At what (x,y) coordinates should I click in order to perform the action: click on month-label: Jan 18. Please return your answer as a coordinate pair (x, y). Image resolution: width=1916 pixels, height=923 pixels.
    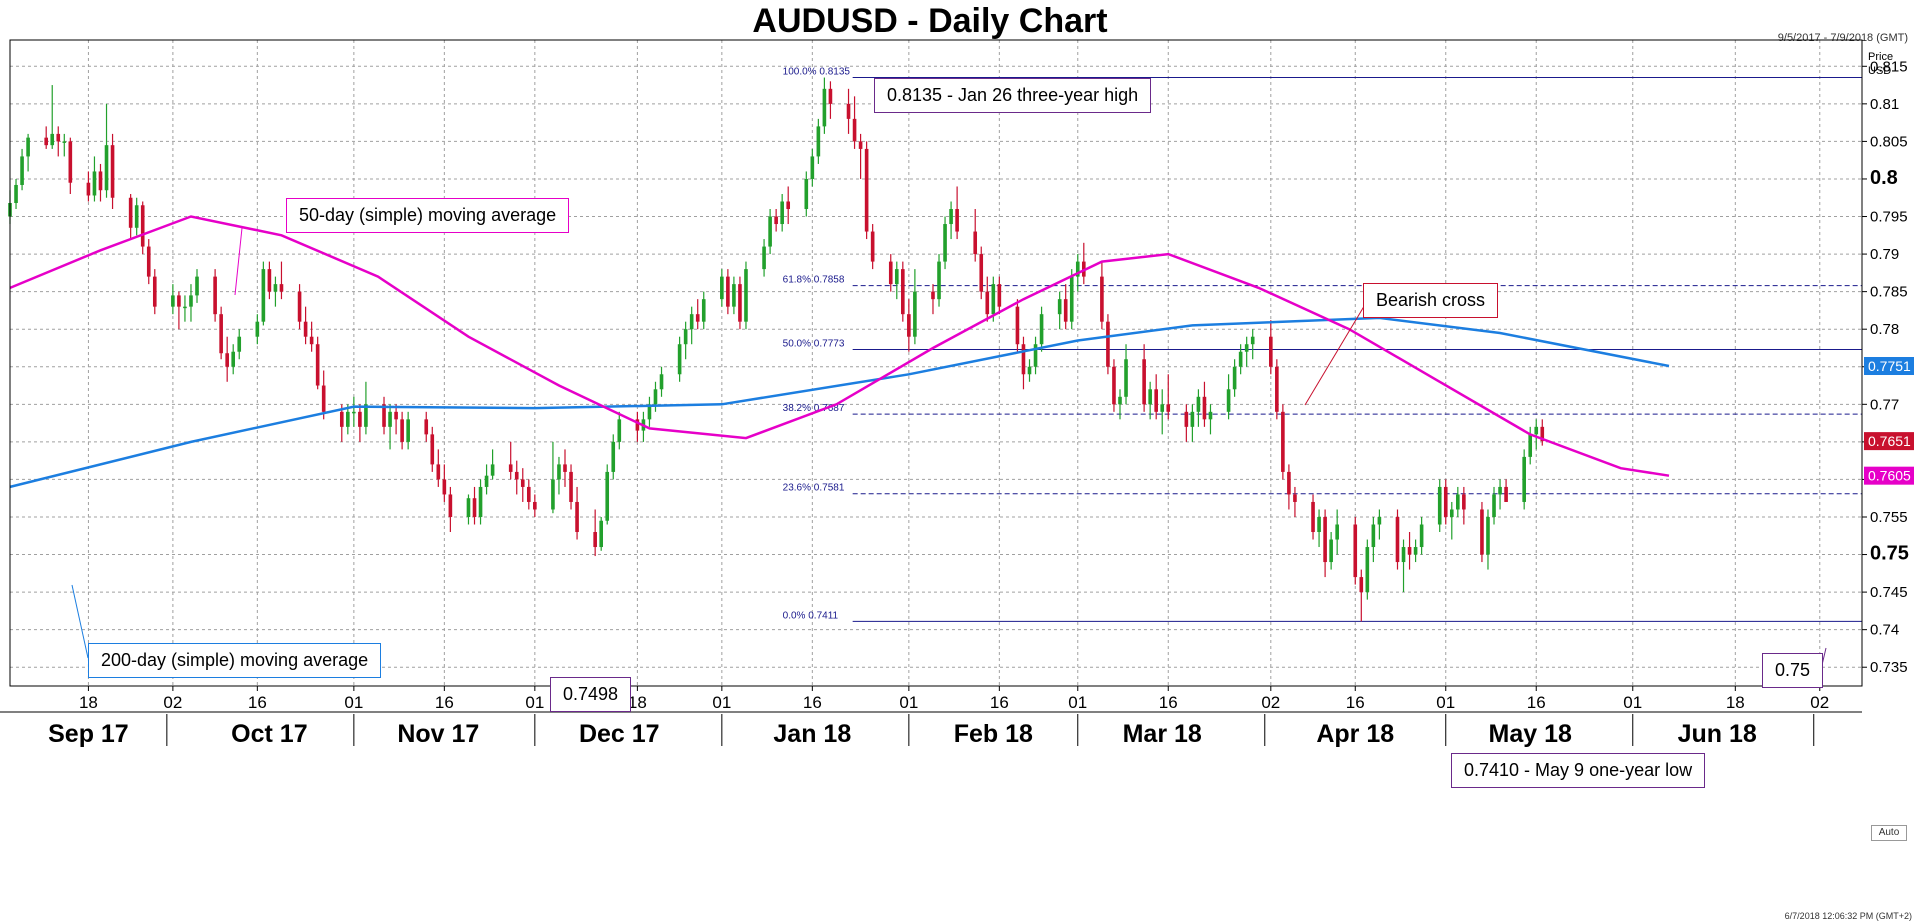
    Looking at the image, I should click on (812, 734).